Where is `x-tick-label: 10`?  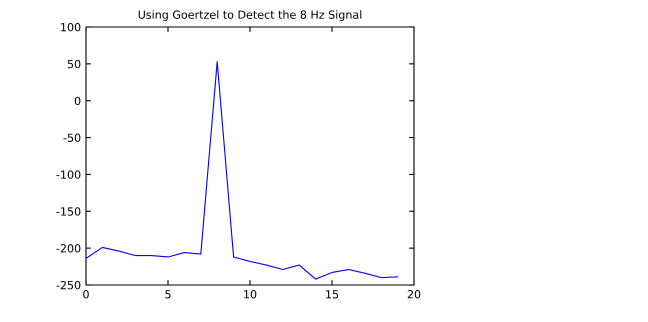
x-tick-label: 10 is located at coordinates (250, 294).